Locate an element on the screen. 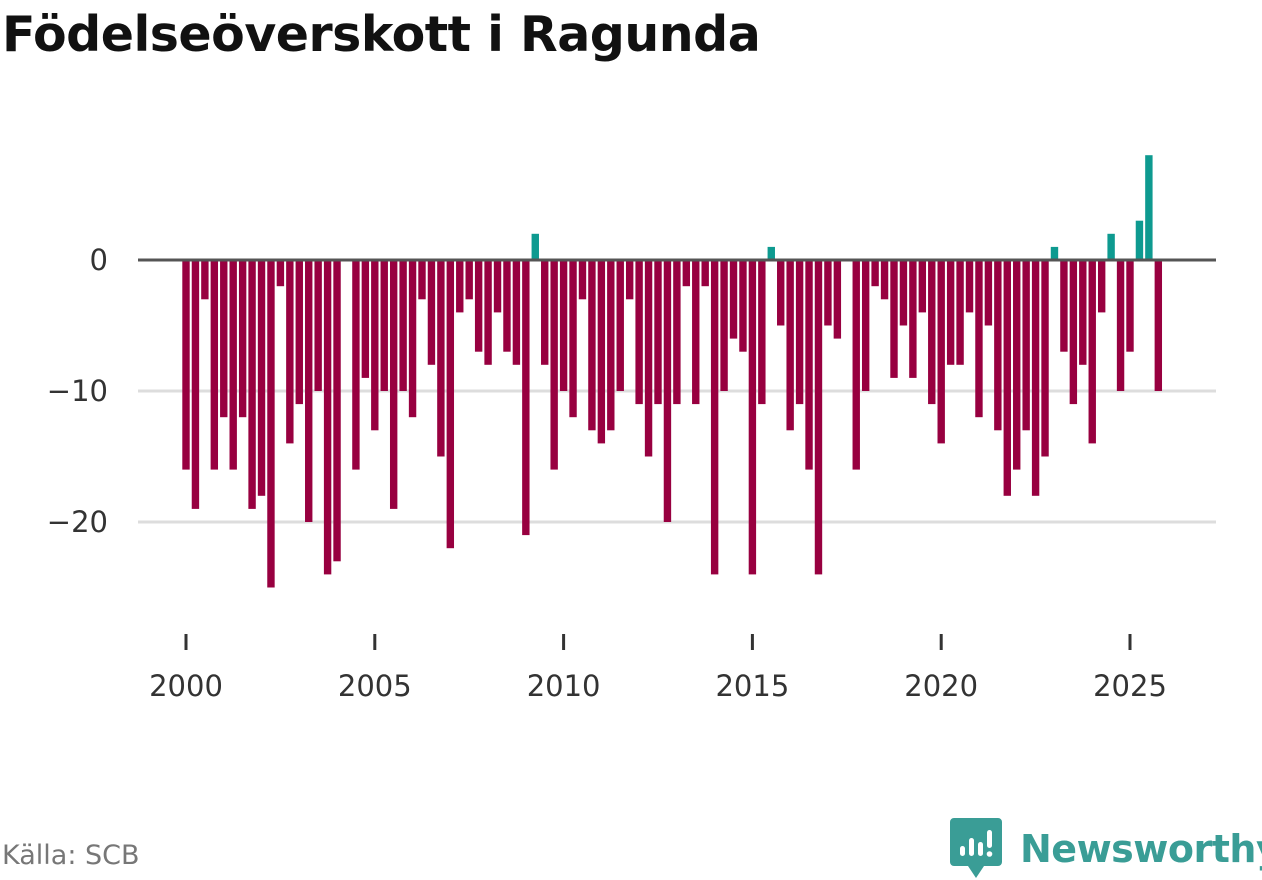  x-tick-label: 2025 is located at coordinates (1130, 686).